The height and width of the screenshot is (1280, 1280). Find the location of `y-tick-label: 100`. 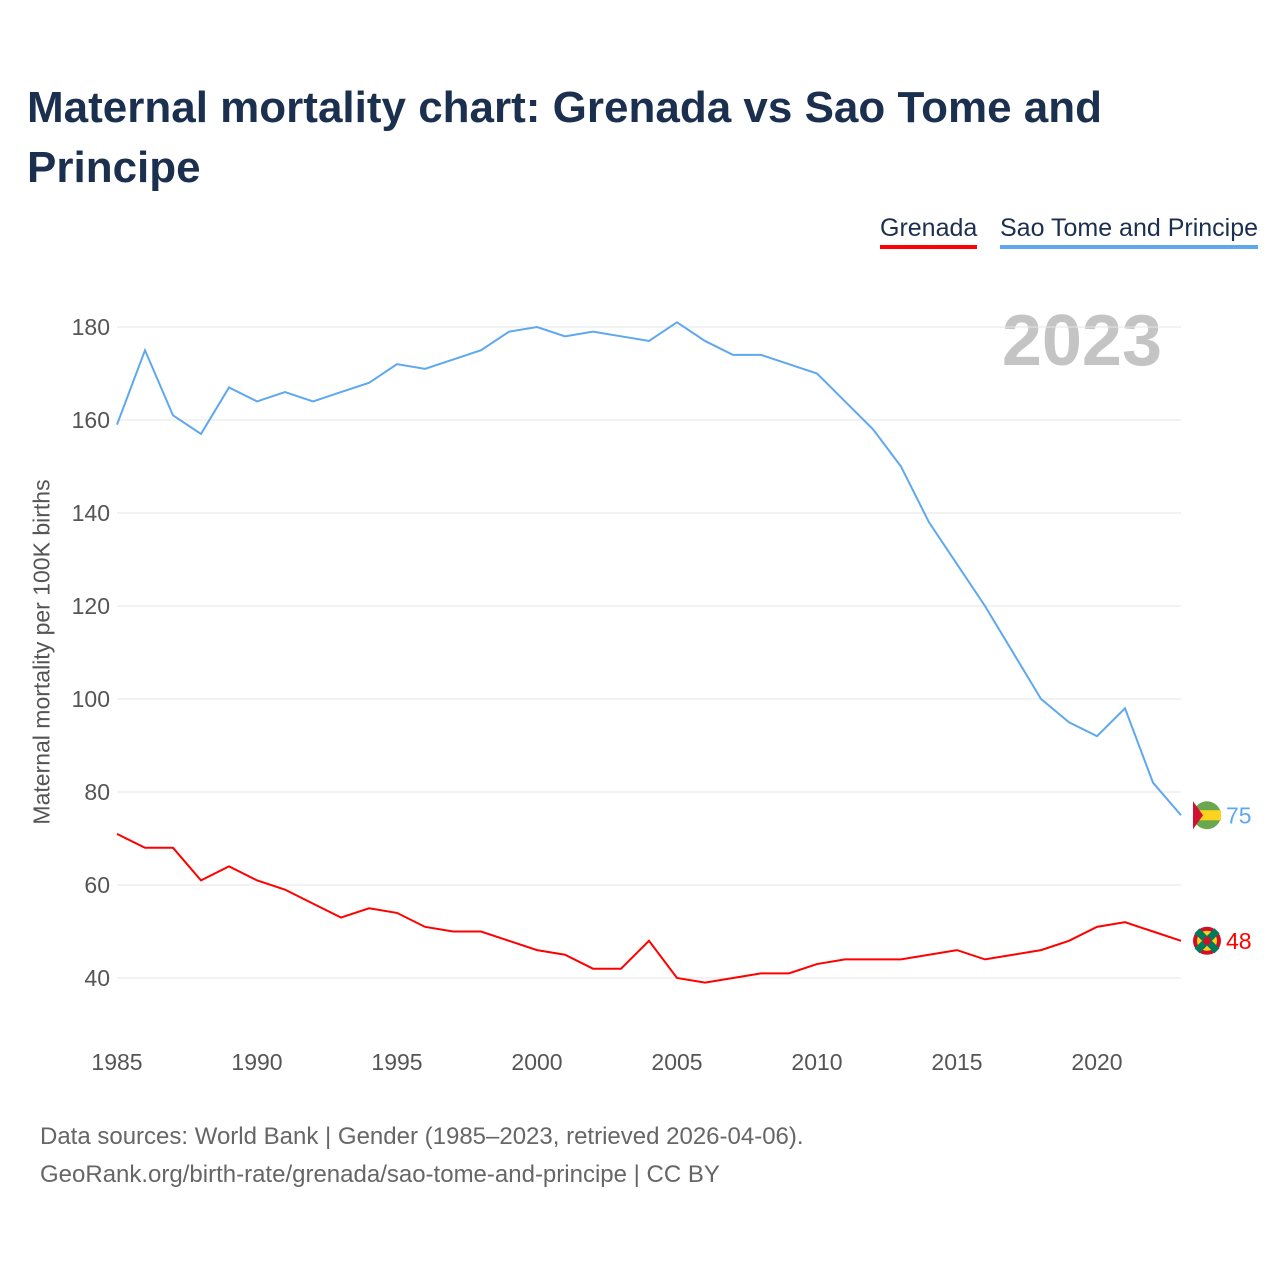

y-tick-label: 100 is located at coordinates (91, 699).